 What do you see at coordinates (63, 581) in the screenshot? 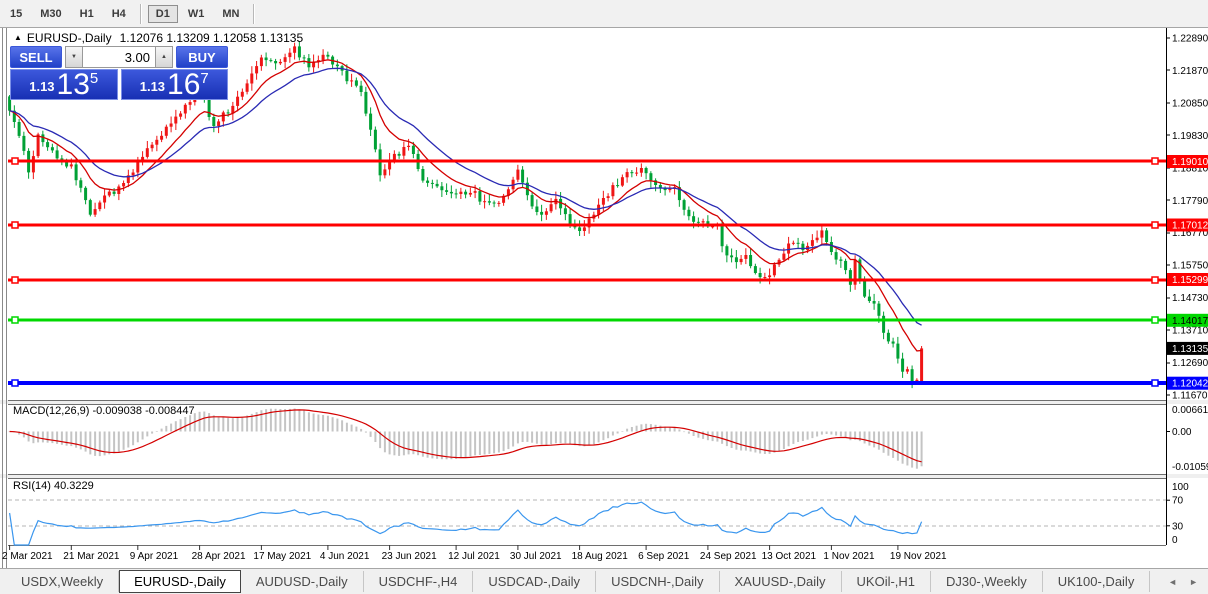
I see `chart-tab-usdx-weekly: USDX,Weekly` at bounding box center [63, 581].